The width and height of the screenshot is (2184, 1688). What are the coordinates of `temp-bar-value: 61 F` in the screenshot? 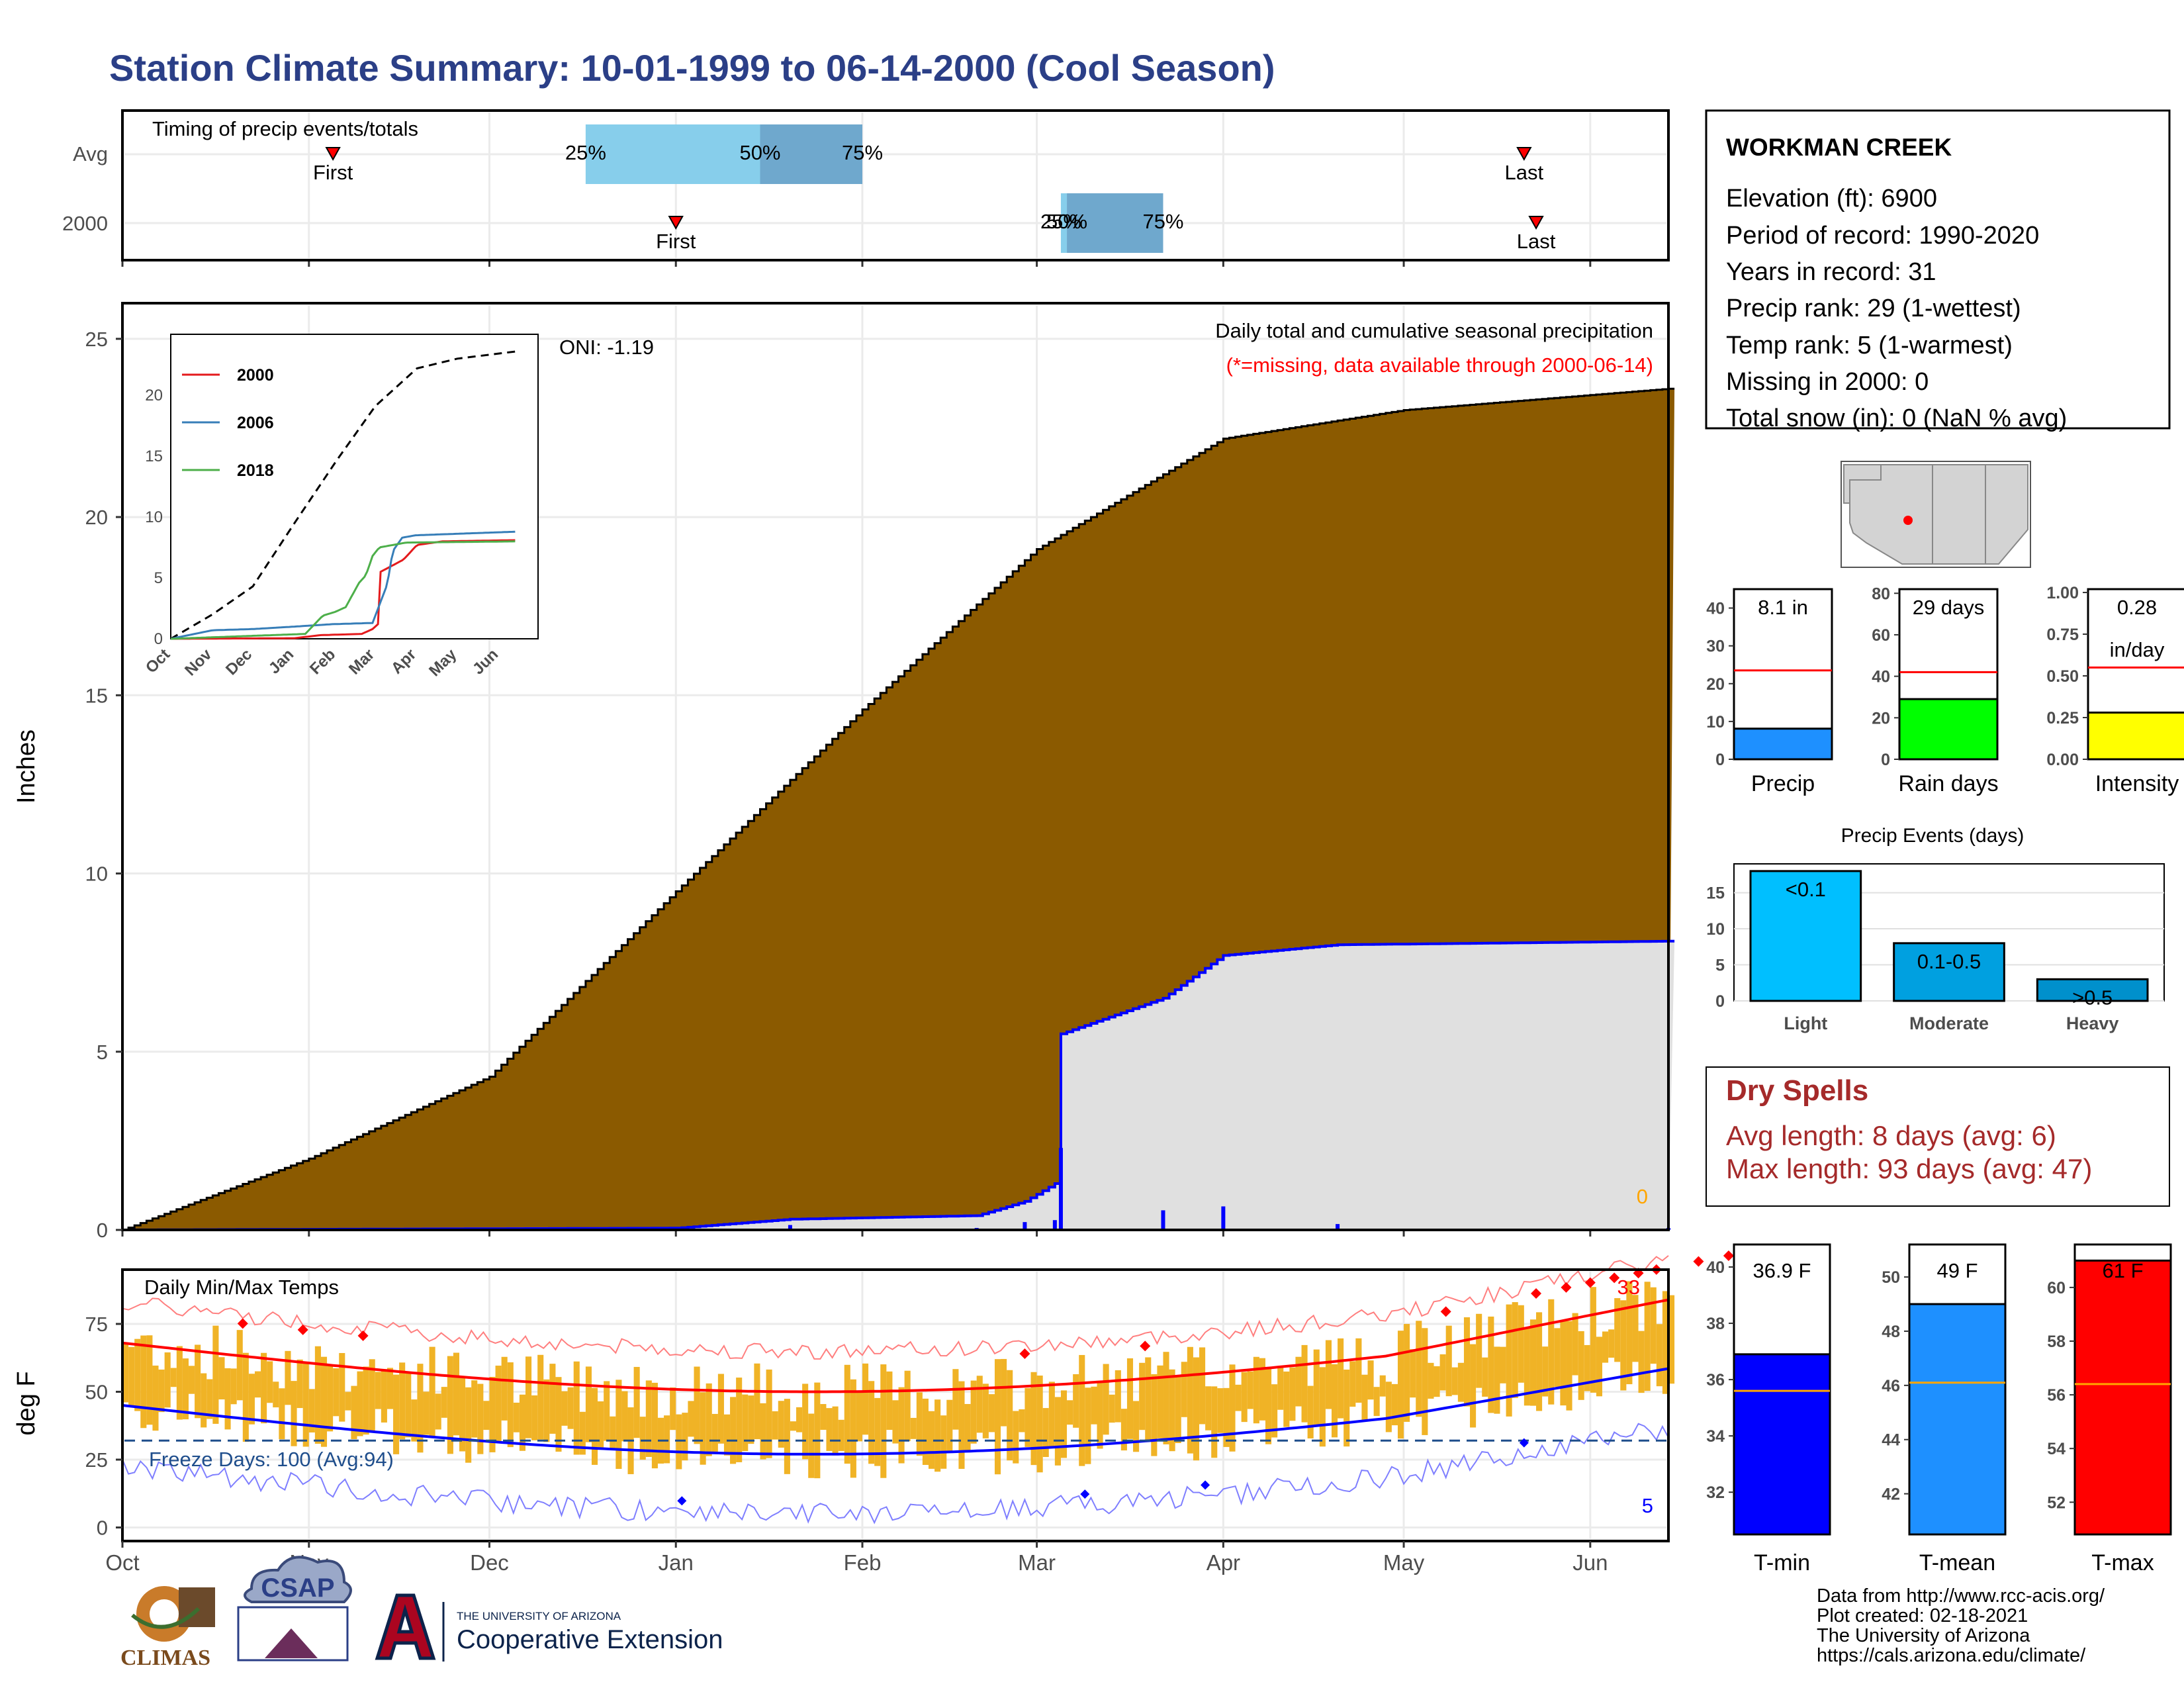 It's located at (2122, 1270).